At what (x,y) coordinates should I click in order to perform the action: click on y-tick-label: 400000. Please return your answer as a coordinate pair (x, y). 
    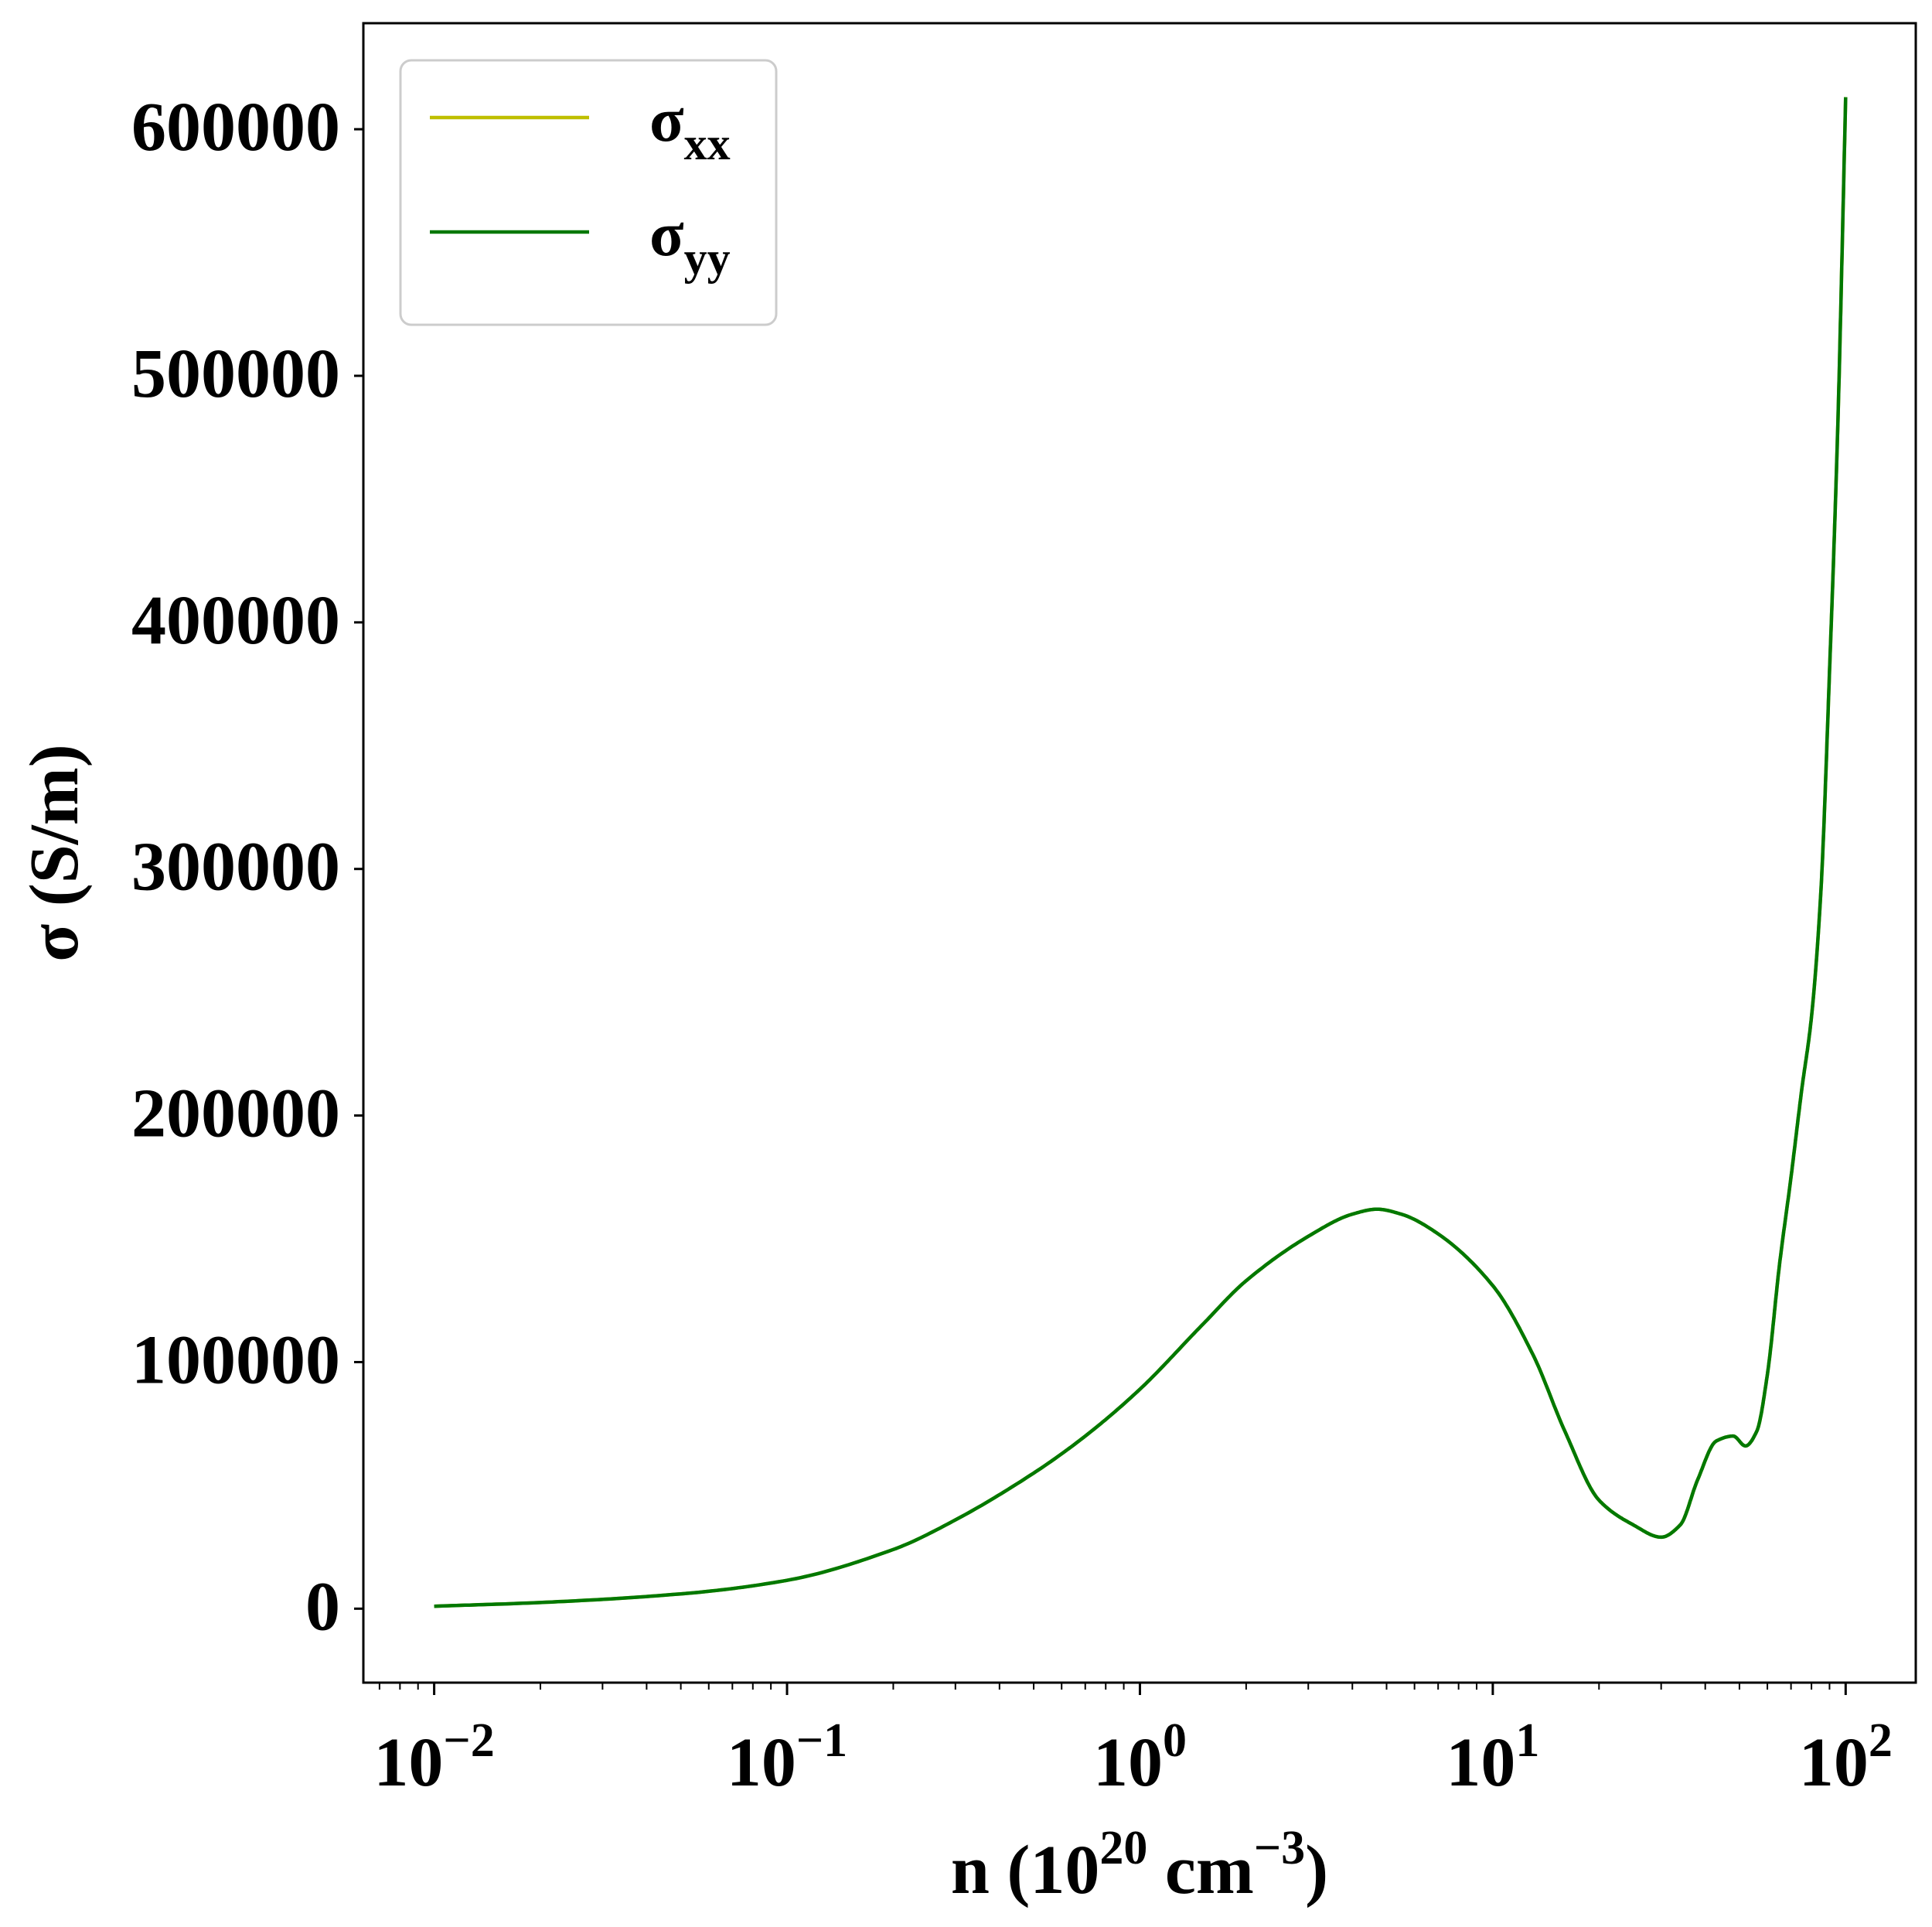
    Looking at the image, I should click on (236, 620).